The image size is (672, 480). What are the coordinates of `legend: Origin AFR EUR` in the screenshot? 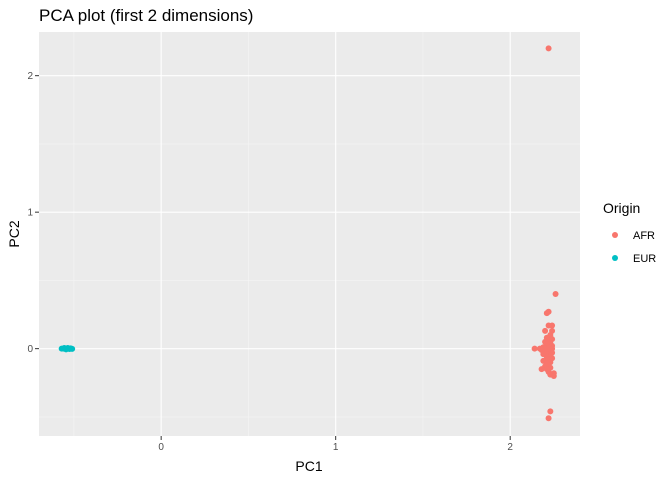 It's located at (629, 232).